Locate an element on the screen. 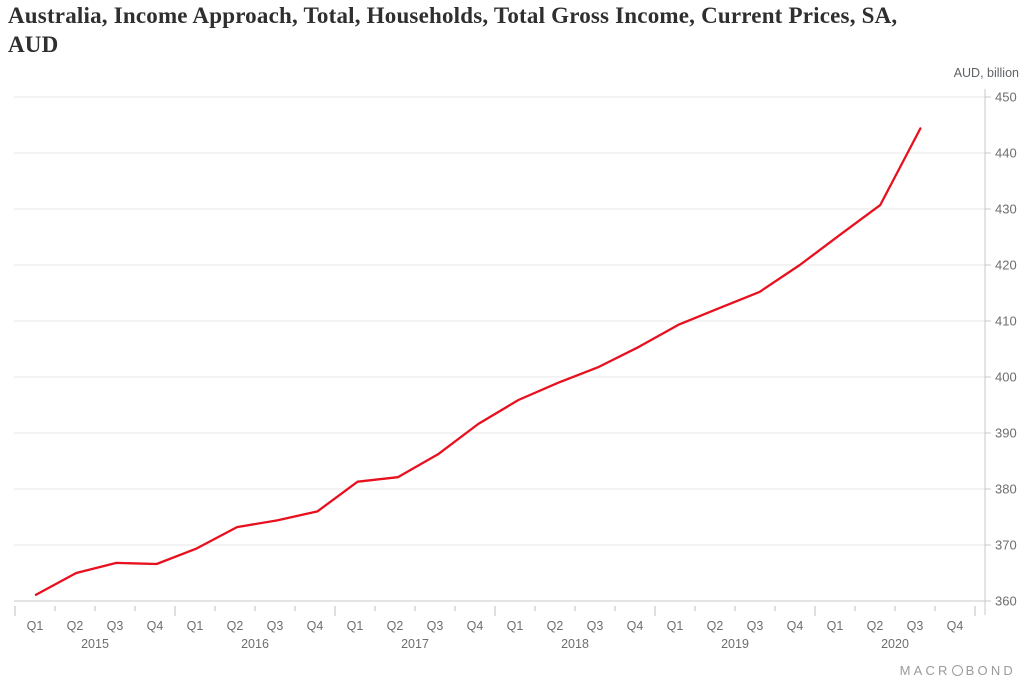 The image size is (1024, 686). x-year-label: 2020 is located at coordinates (895, 644).